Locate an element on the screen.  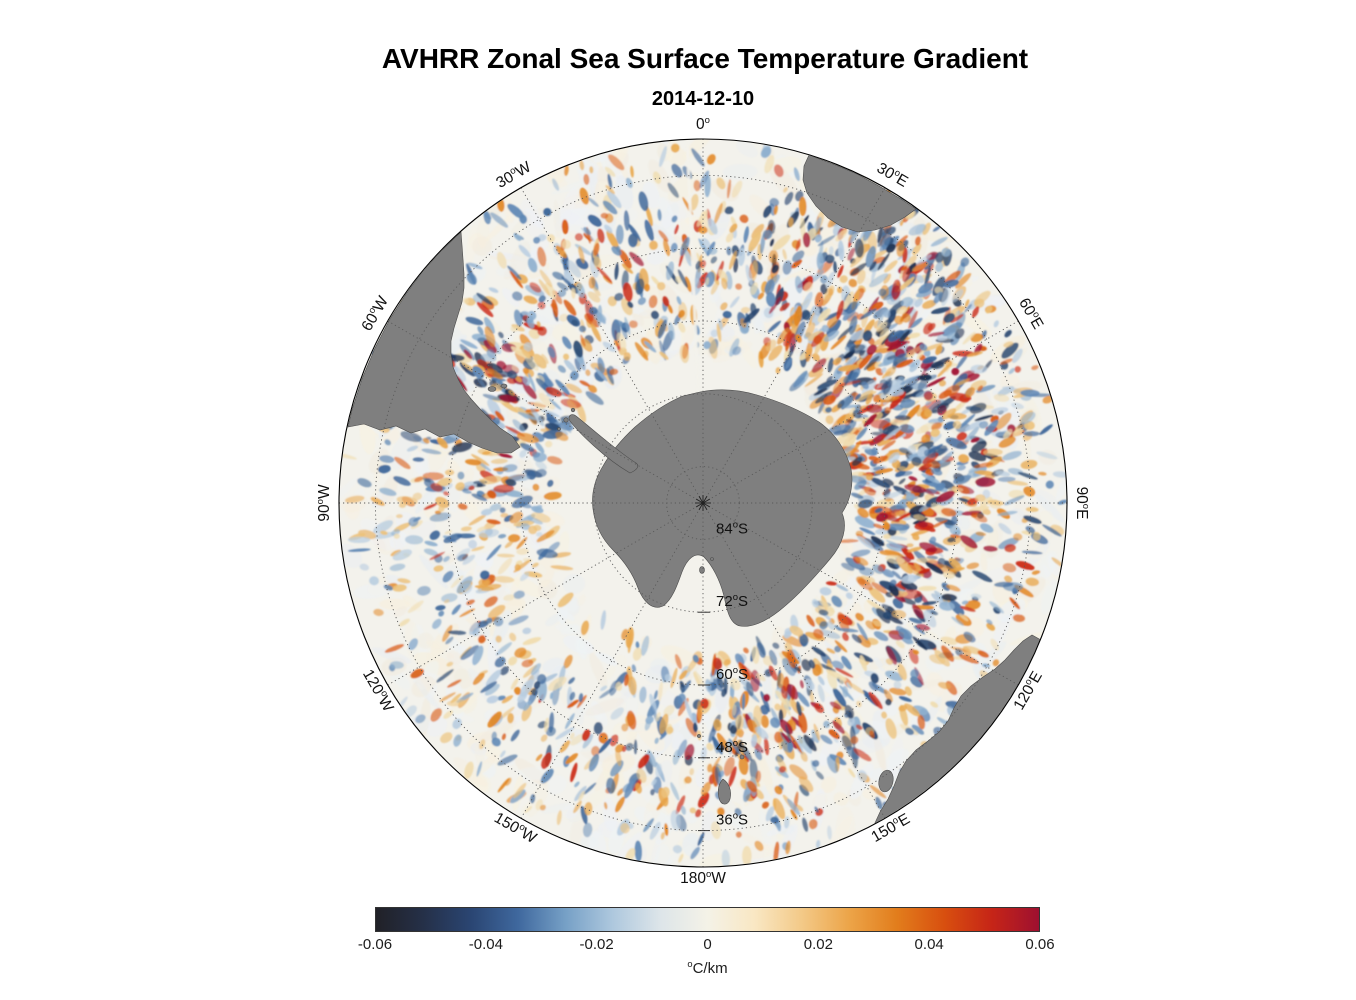
lon-label-90E: 90oE is located at coordinates (1082, 503).